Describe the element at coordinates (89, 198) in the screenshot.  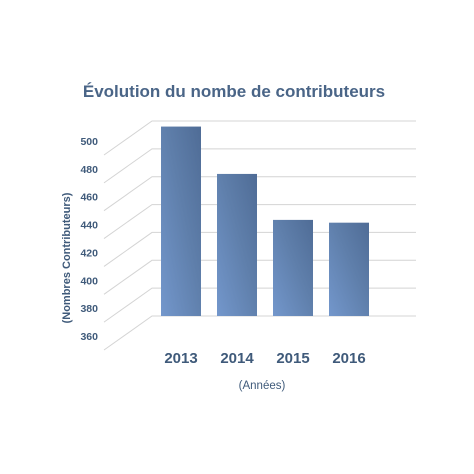
I see `y-tick-label: 460` at that location.